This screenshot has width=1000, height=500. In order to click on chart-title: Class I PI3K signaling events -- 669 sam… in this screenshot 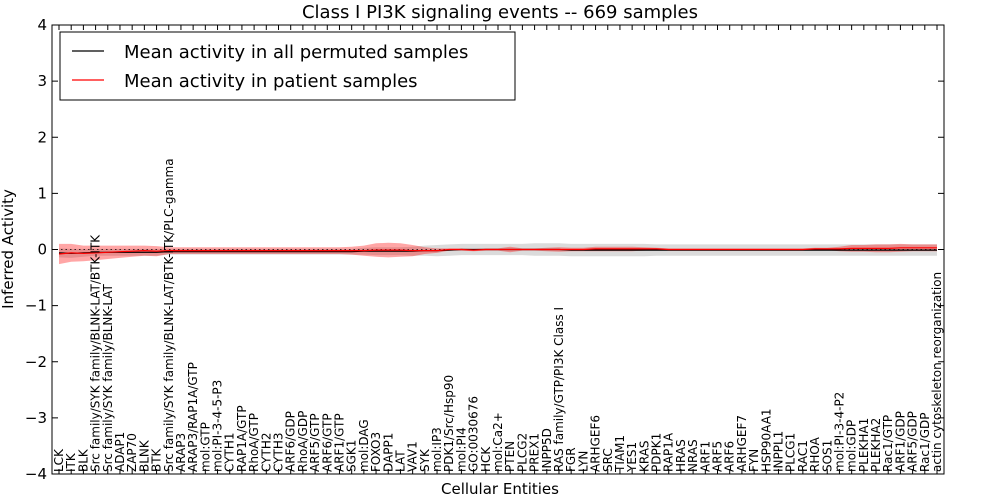, I will do `click(500, 12)`.